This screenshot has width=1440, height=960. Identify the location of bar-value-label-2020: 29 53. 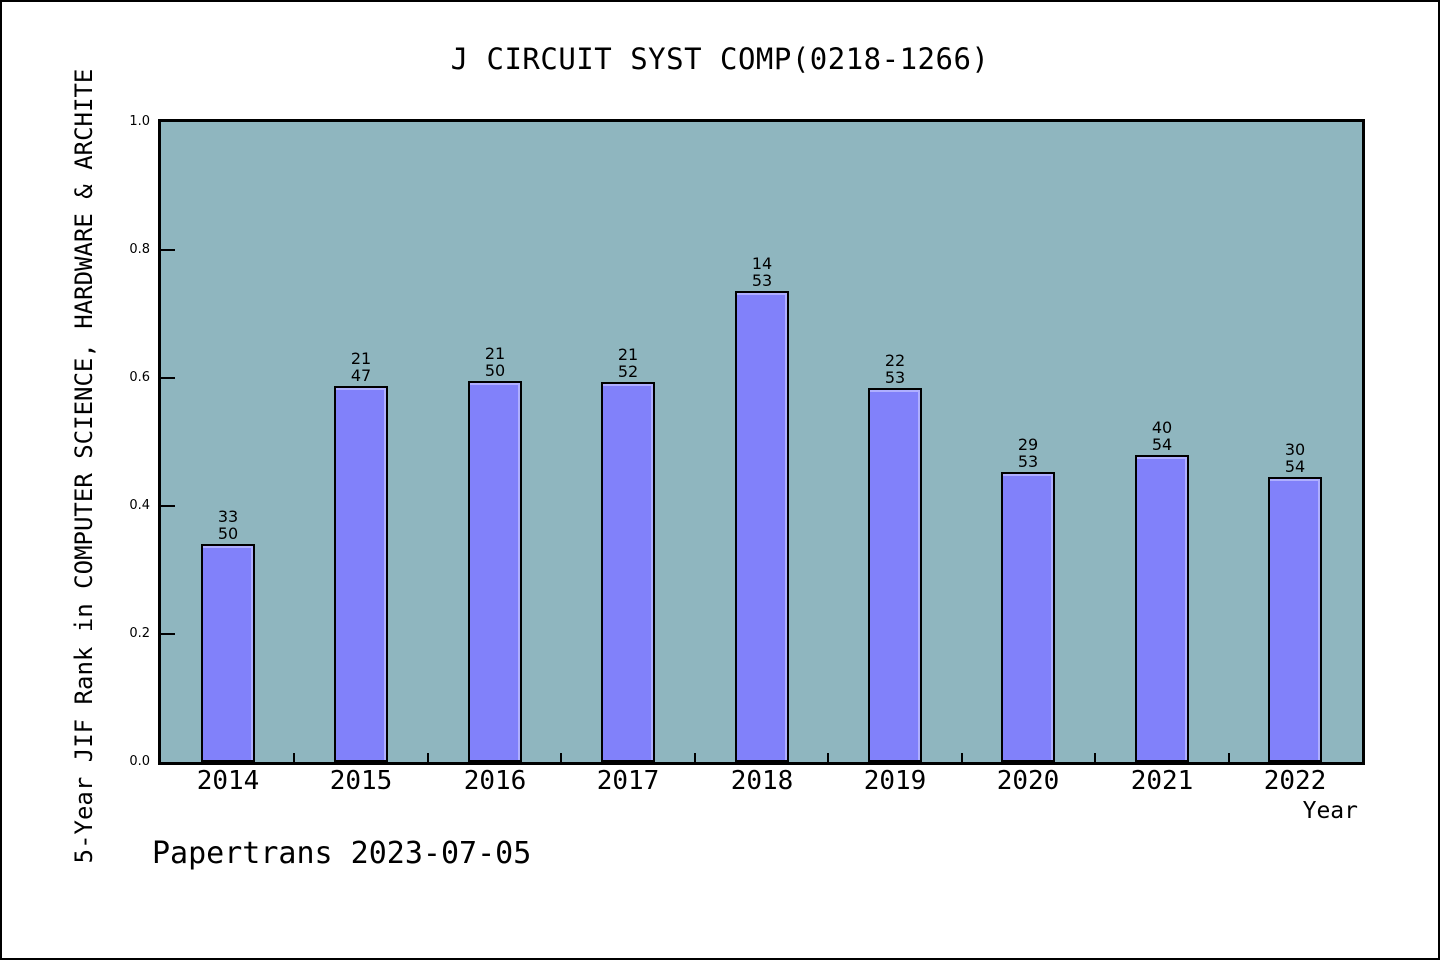
(1028, 453).